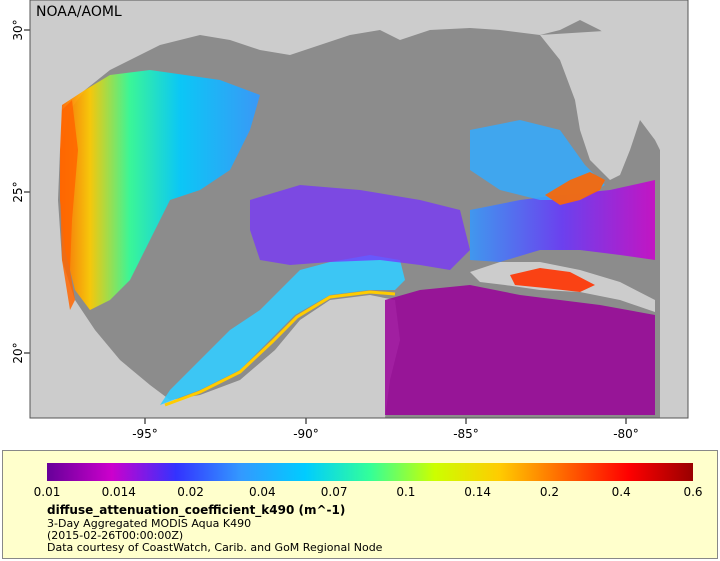 The height and width of the screenshot is (561, 720). I want to click on credit-label: NOAA/AOML, so click(79, 12).